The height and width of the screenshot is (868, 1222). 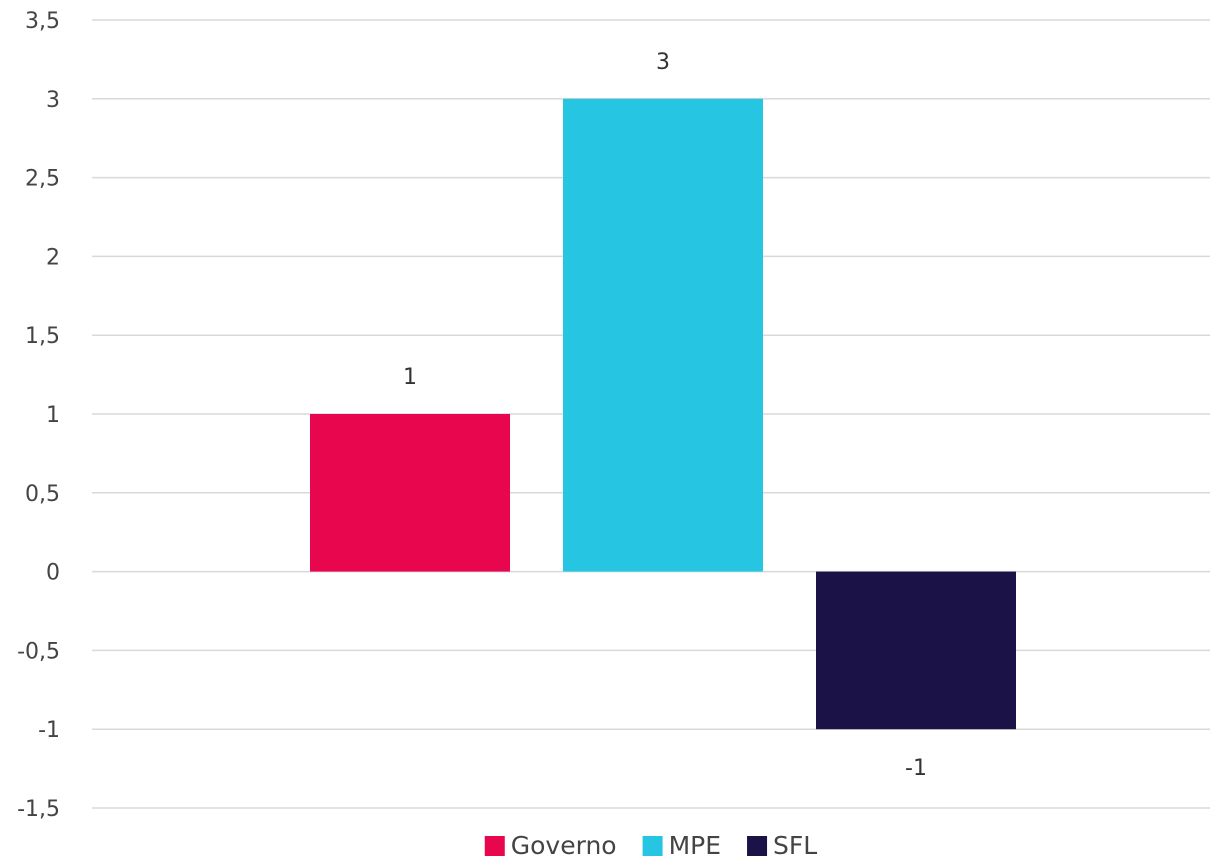 I want to click on legend-swatch-mpe, so click(x=652, y=846).